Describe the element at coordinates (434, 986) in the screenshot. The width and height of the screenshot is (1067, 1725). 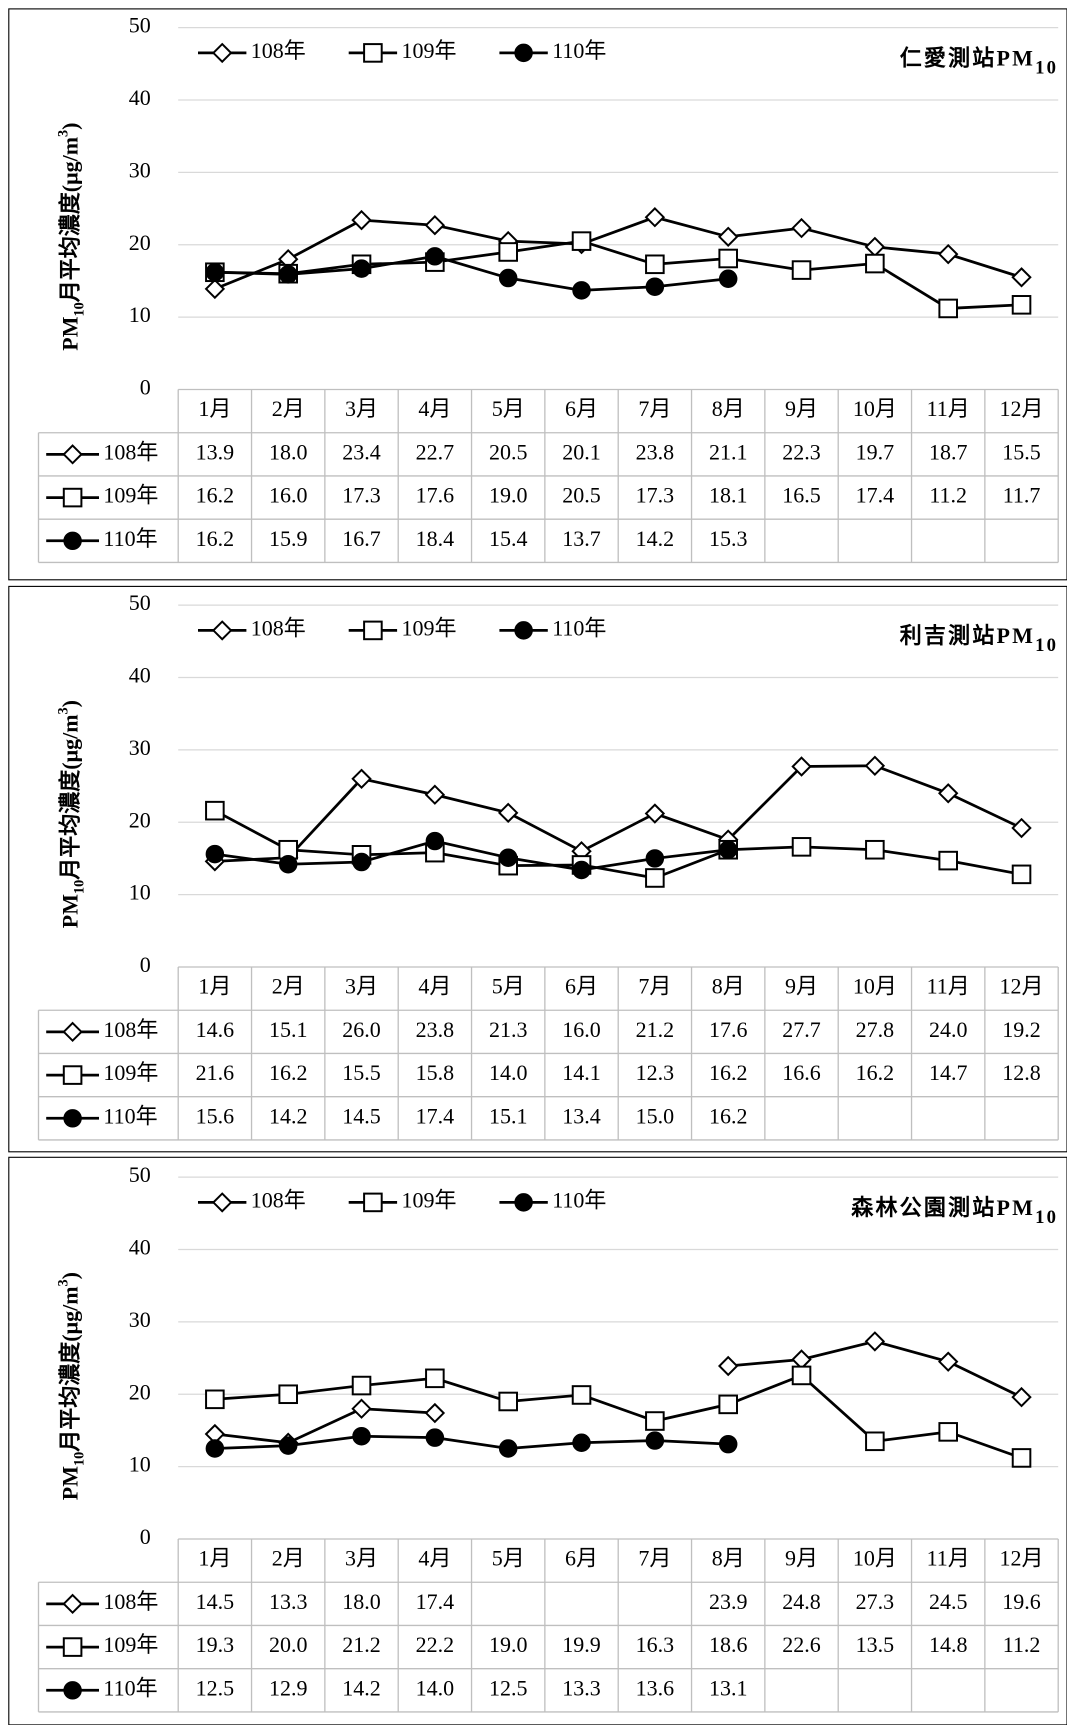
I see `x-tick-label: 4月` at that location.